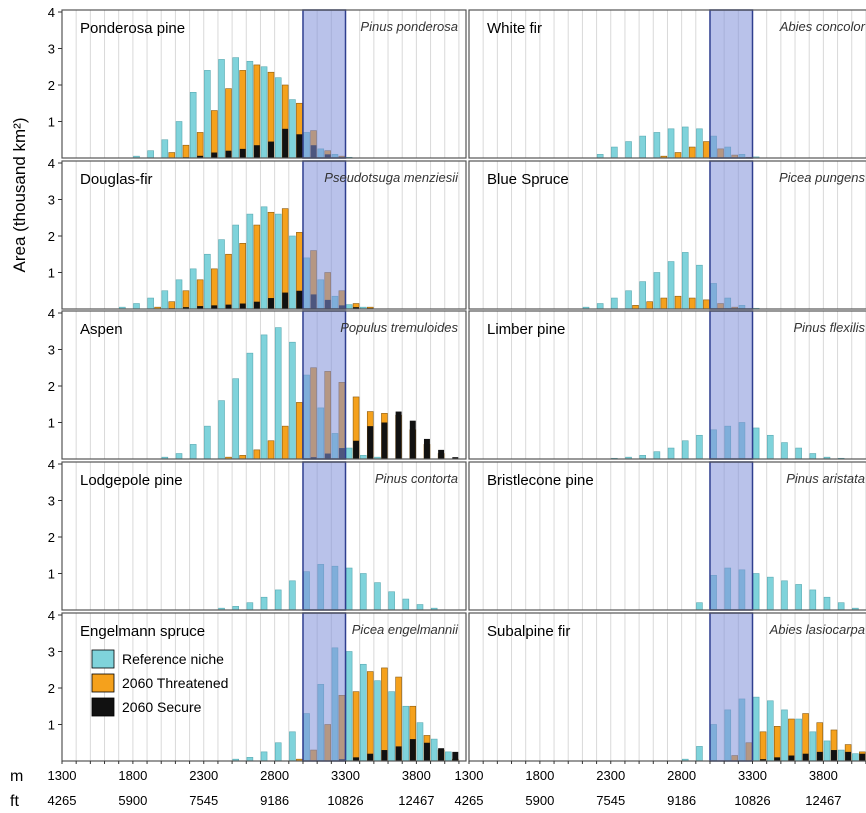 This screenshot has height=813, width=866. Describe the element at coordinates (142, 631) in the screenshot. I see `panel-common-name: Engelmann spruce` at that location.